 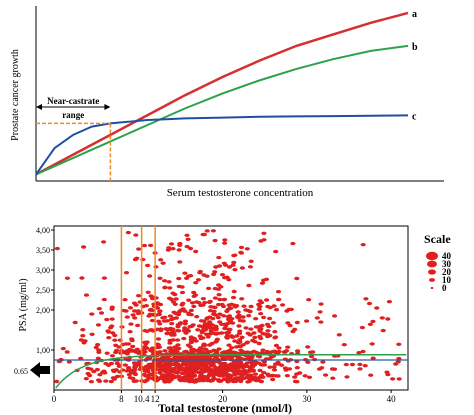 I want to click on x-tick-label: 10.4, so click(x=142, y=399).